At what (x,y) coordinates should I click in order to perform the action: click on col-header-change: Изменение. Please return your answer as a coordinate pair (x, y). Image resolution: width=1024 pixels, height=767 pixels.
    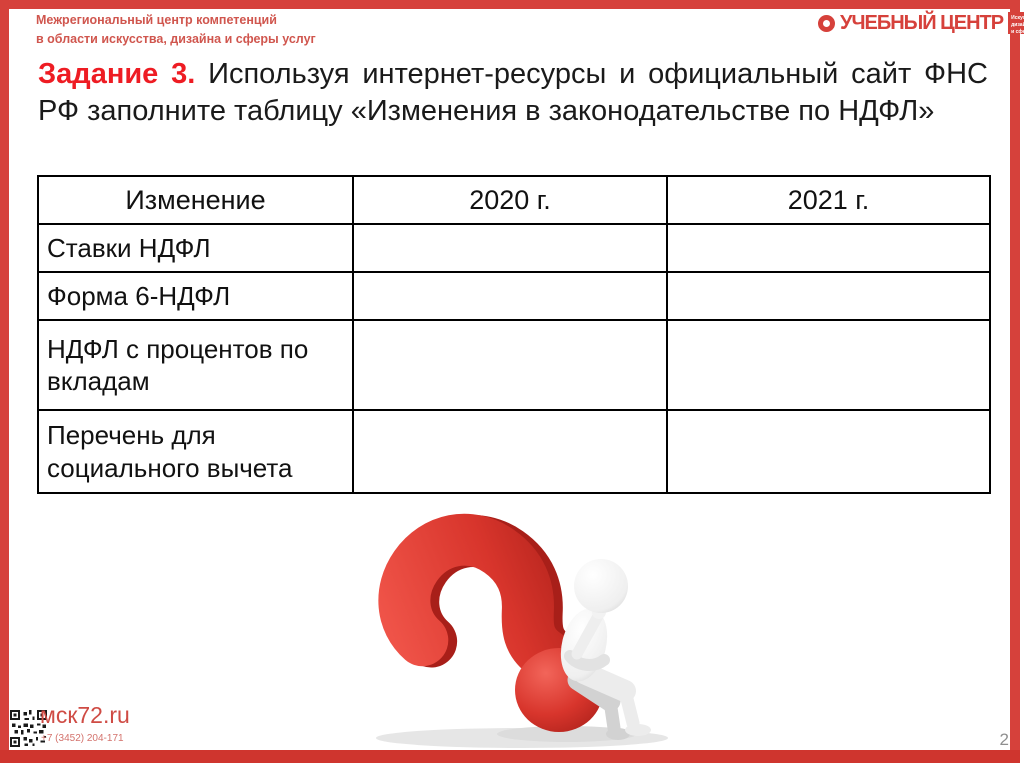
    Looking at the image, I should click on (195, 200).